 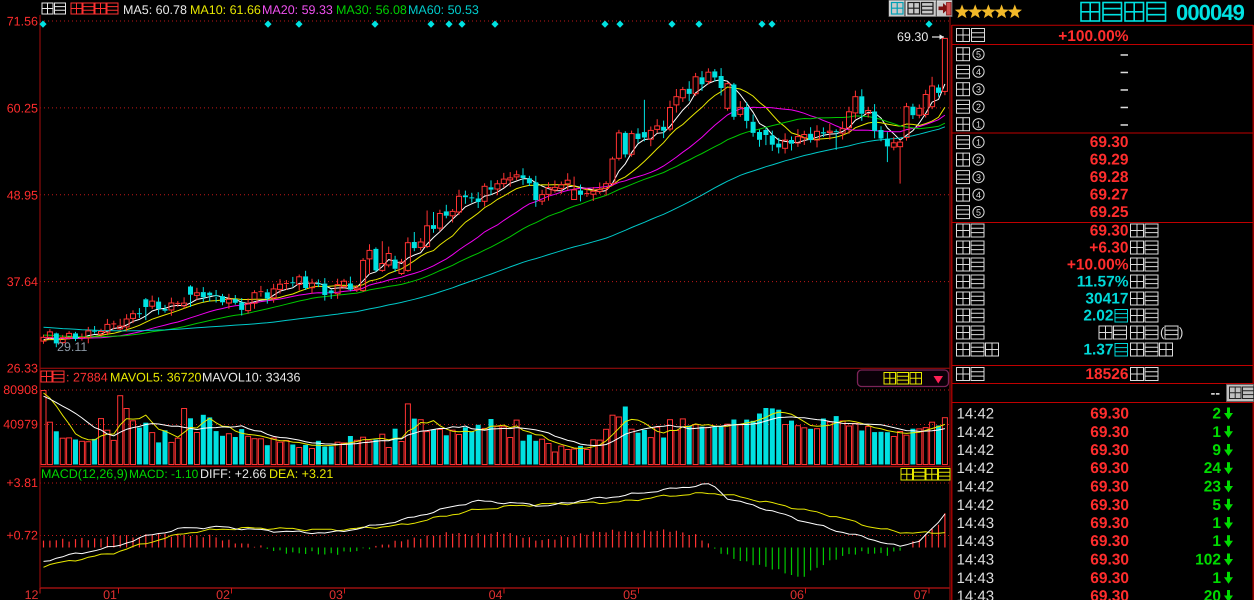 What do you see at coordinates (1106, 299) in the screenshot?
I see `svg-text: 30417` at bounding box center [1106, 299].